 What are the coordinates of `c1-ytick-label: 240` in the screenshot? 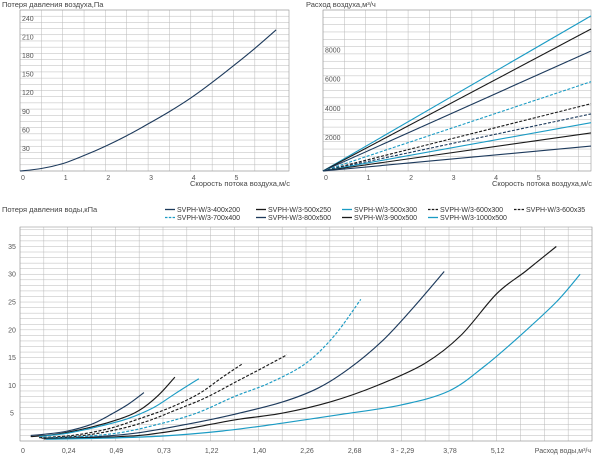 It's located at (28, 19).